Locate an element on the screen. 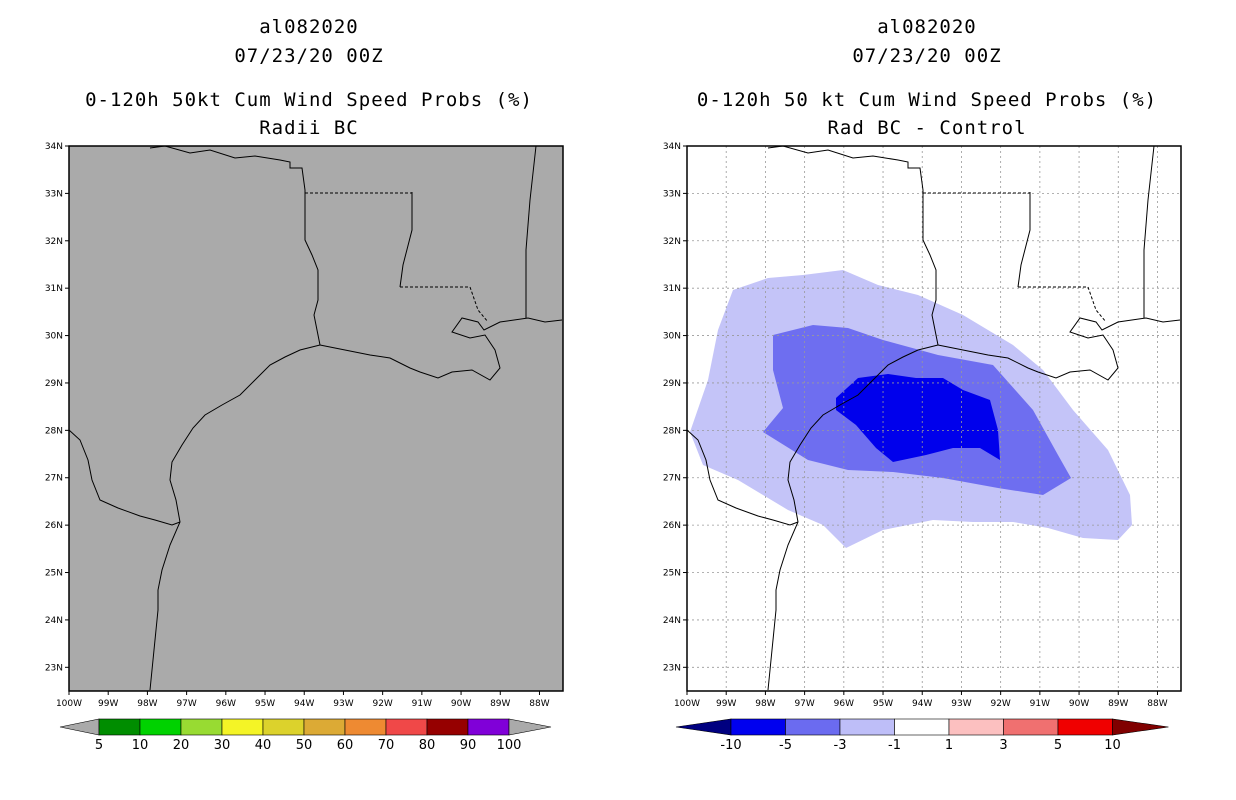  colorbar-label: 3 is located at coordinates (1003, 745).